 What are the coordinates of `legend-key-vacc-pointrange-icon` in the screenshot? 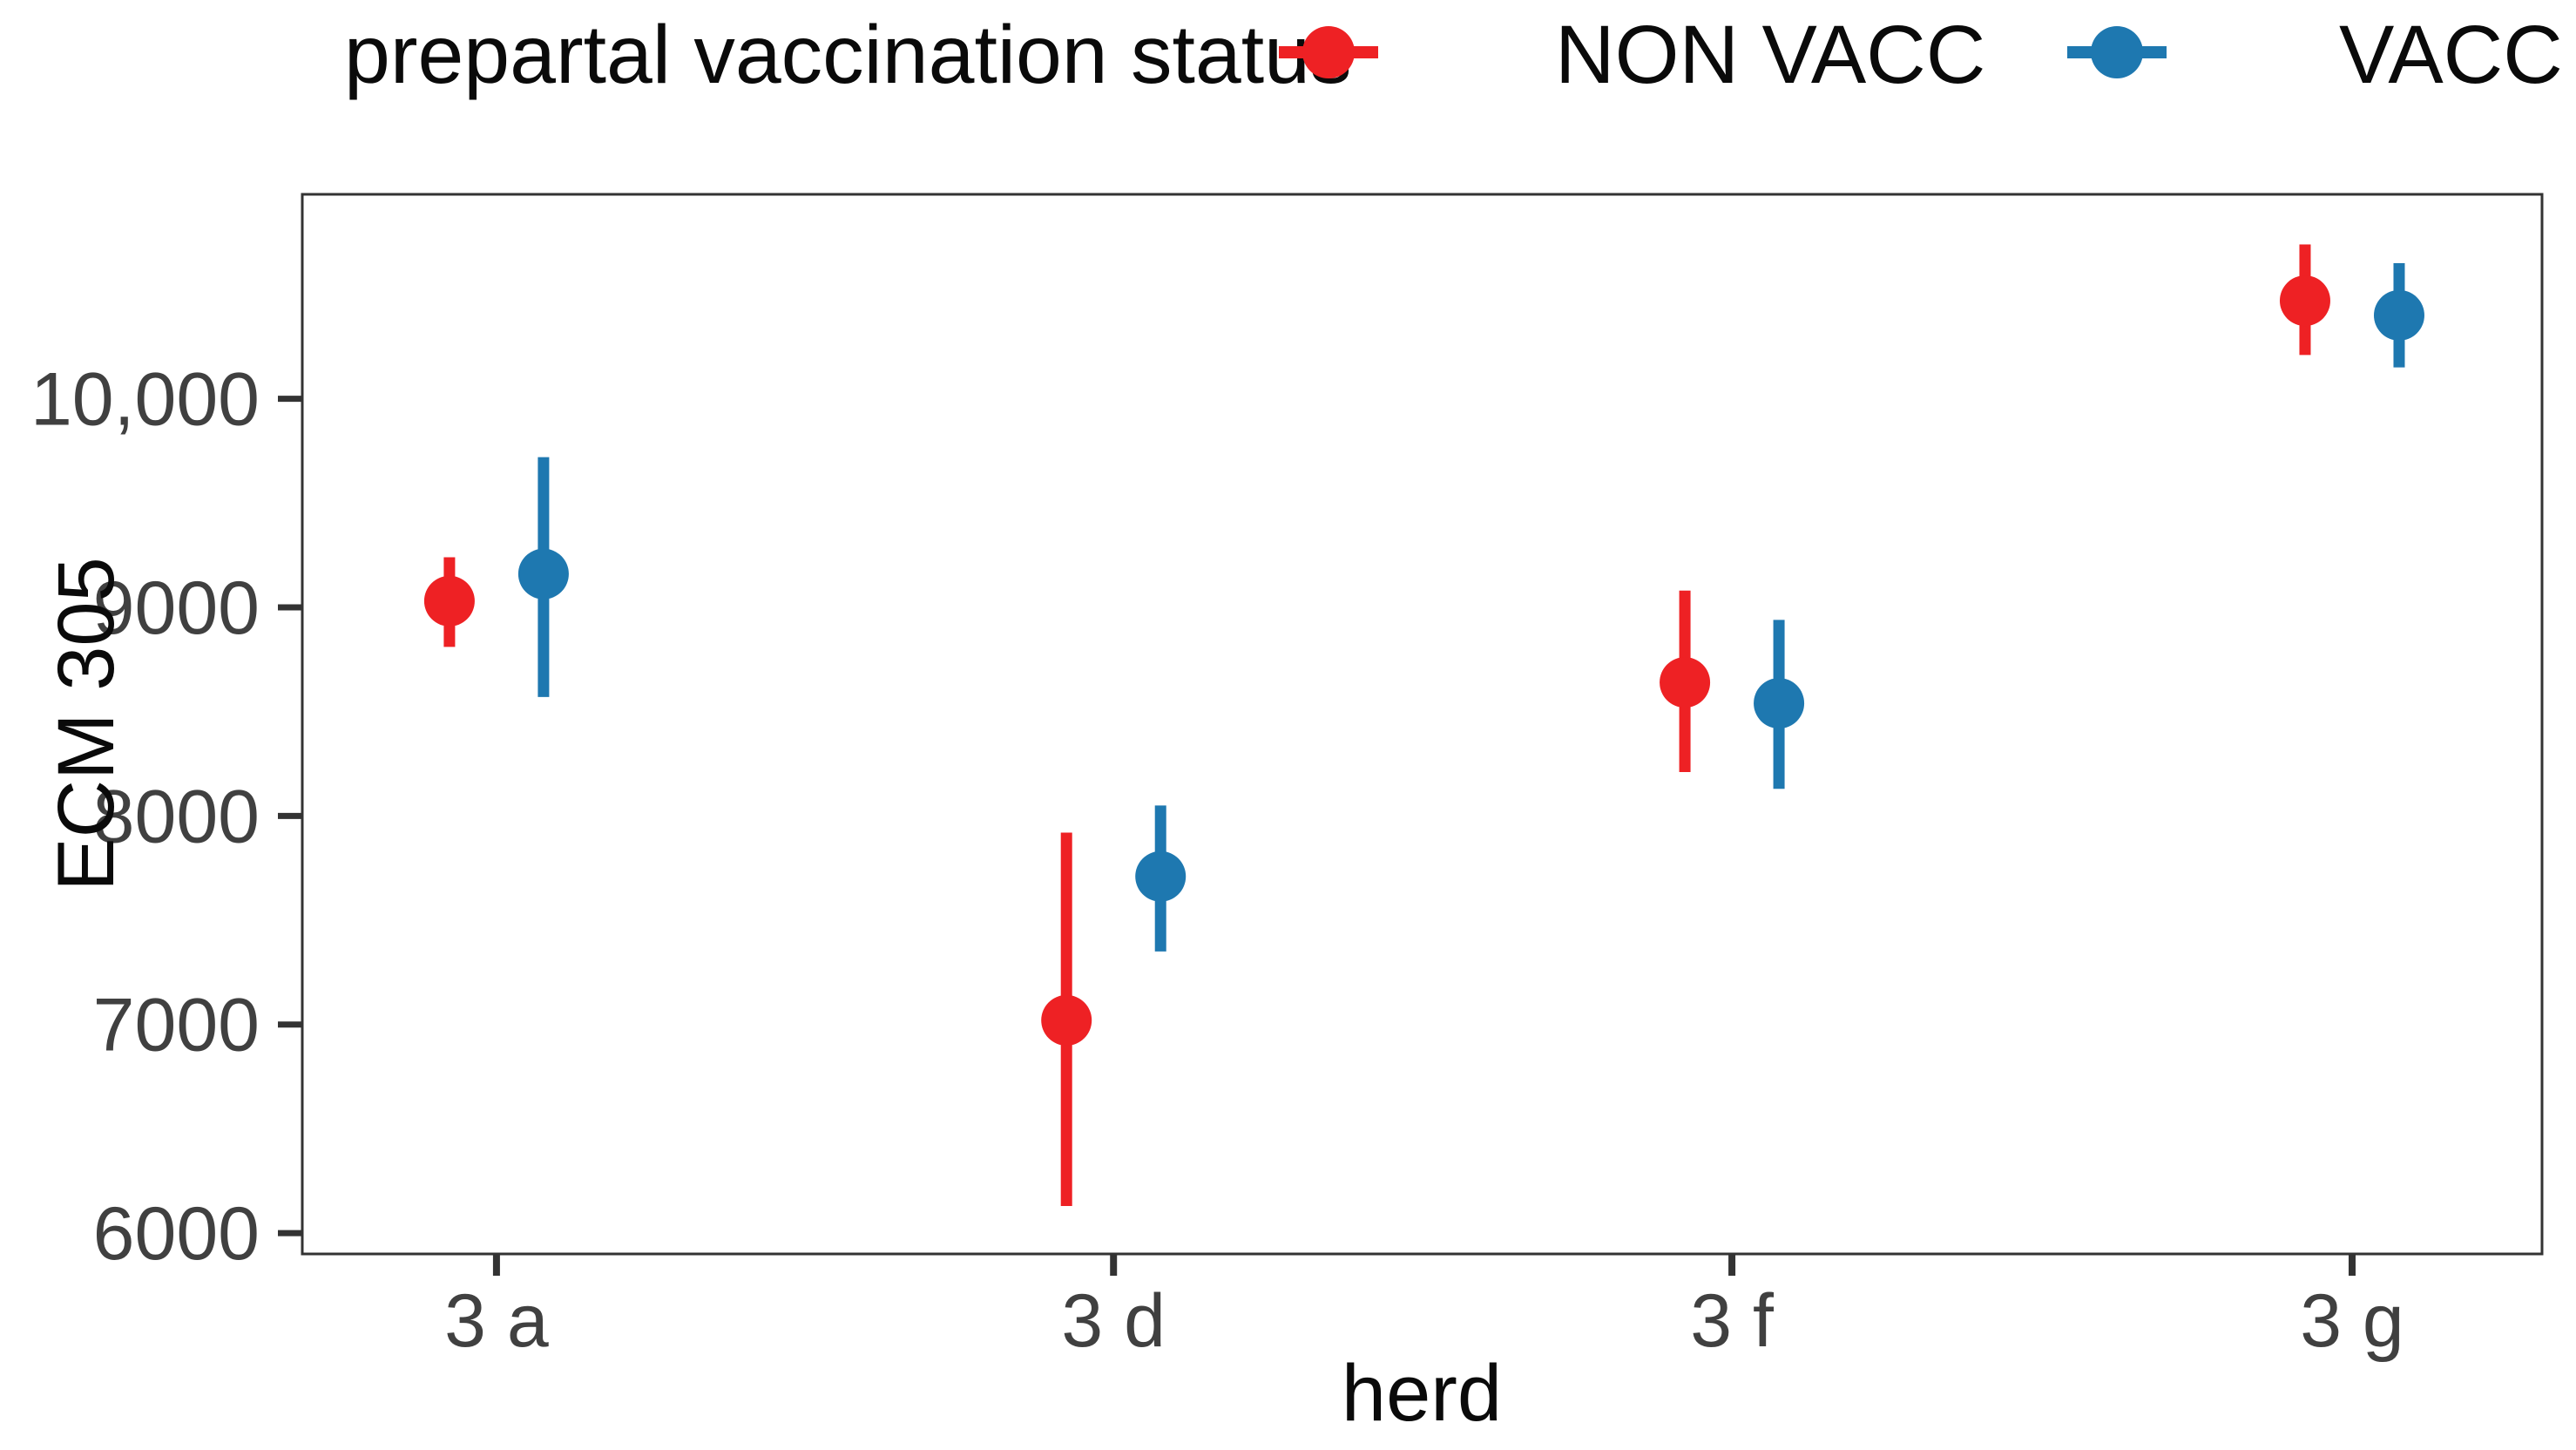 It's located at (2117, 52).